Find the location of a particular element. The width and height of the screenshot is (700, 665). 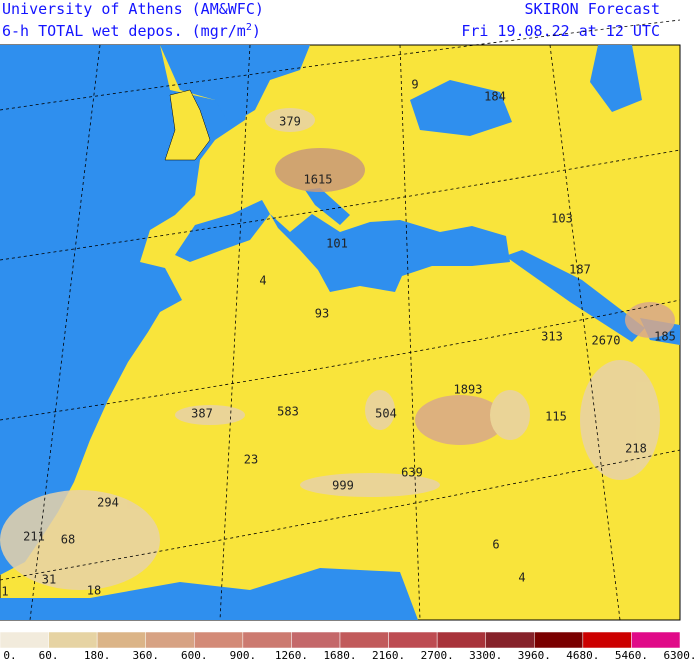

gulf-of-guinea is located at coordinates (209, 594).